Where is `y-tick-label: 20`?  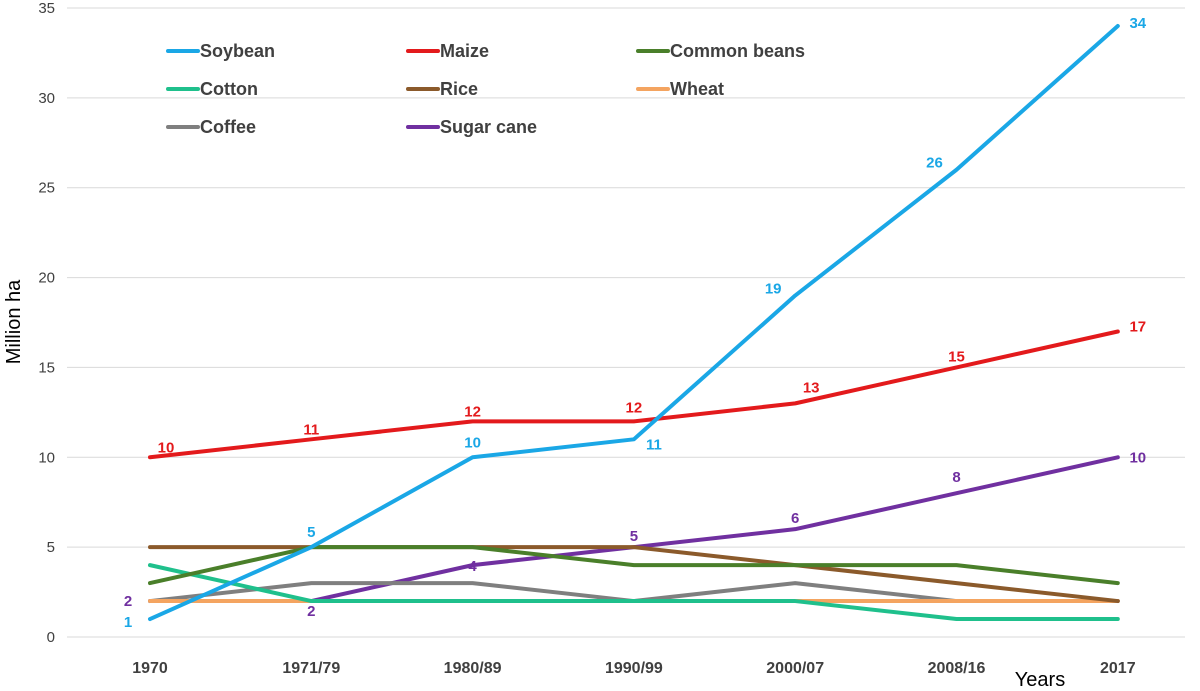
y-tick-label: 20 is located at coordinates (46, 278).